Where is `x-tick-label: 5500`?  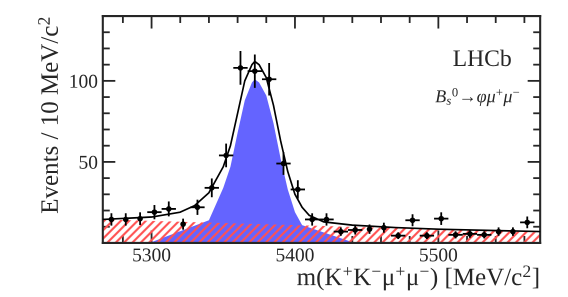
x-tick-label: 5500 is located at coordinates (439, 255).